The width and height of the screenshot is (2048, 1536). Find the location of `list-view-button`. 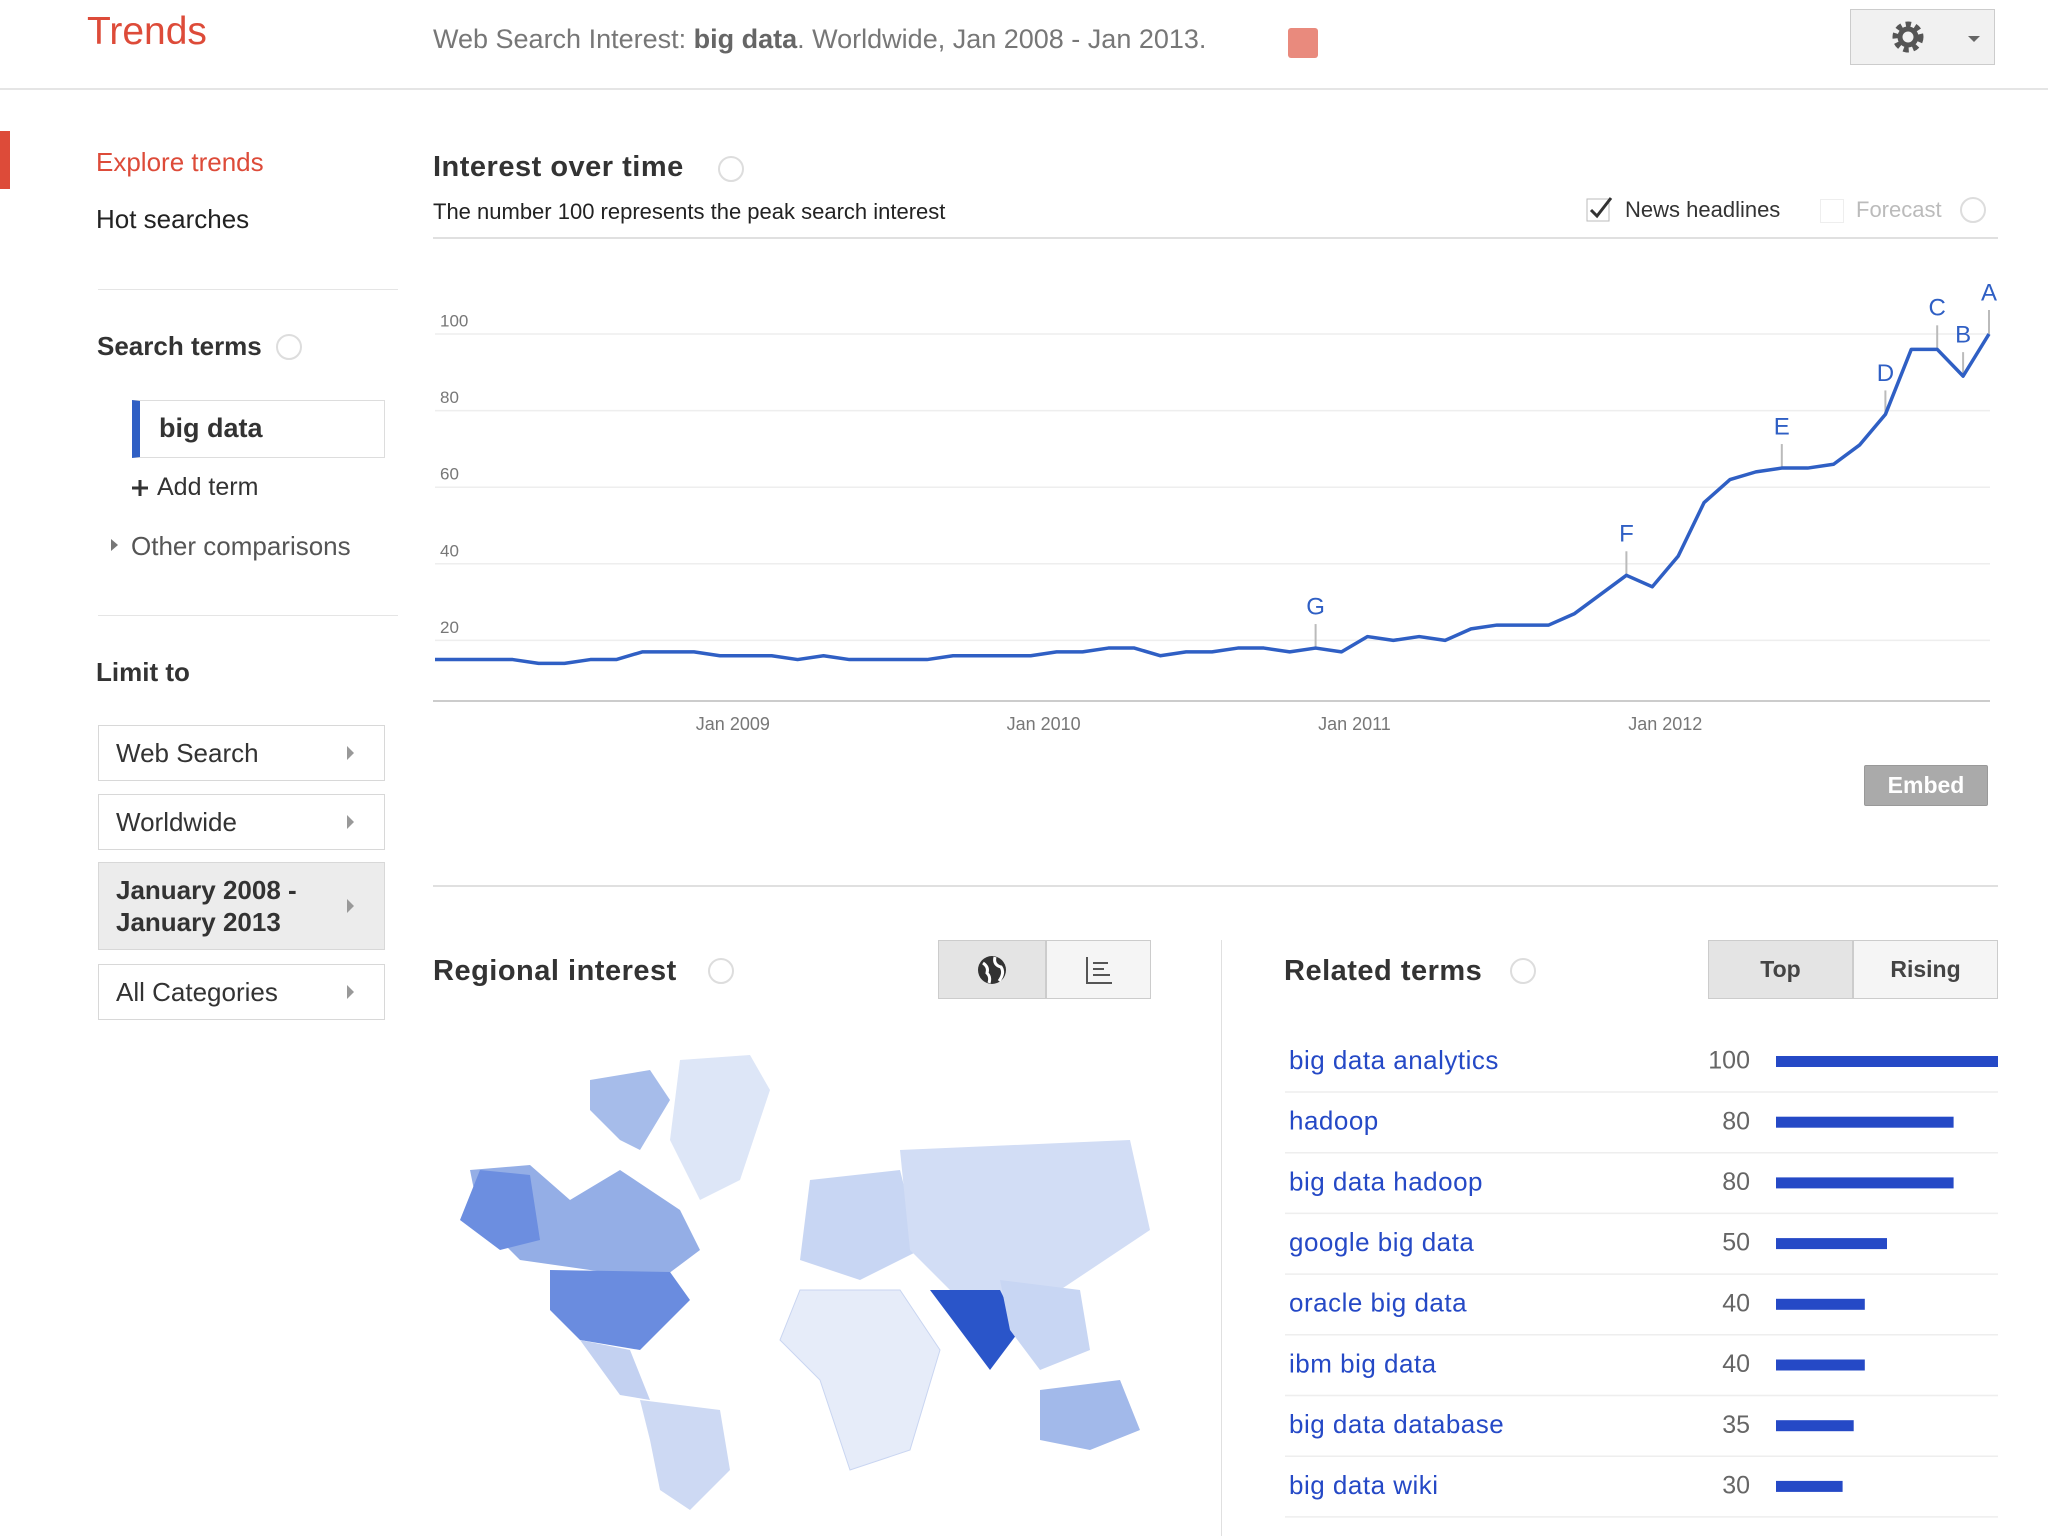

list-view-button is located at coordinates (1098, 969).